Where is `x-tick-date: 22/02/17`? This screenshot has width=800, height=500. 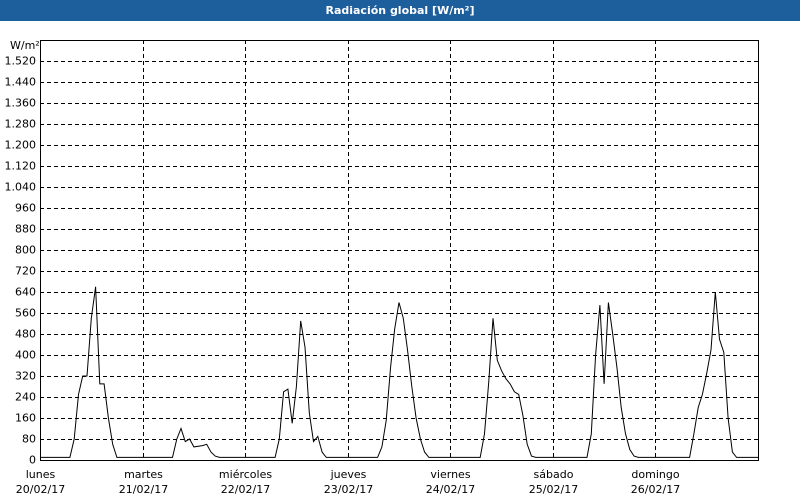 x-tick-date: 22/02/17 is located at coordinates (245, 489).